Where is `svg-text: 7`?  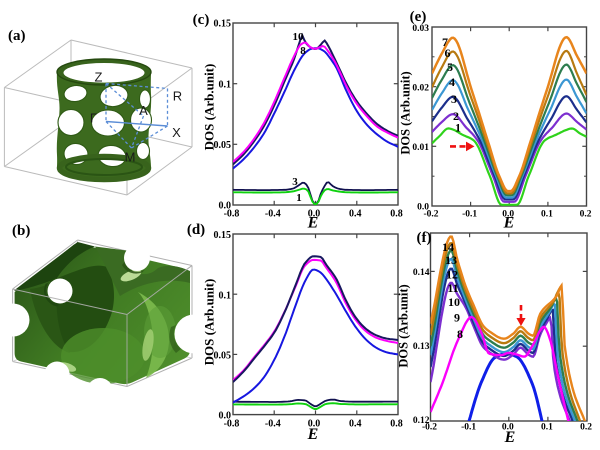
svg-text: 7 is located at coordinates (445, 42).